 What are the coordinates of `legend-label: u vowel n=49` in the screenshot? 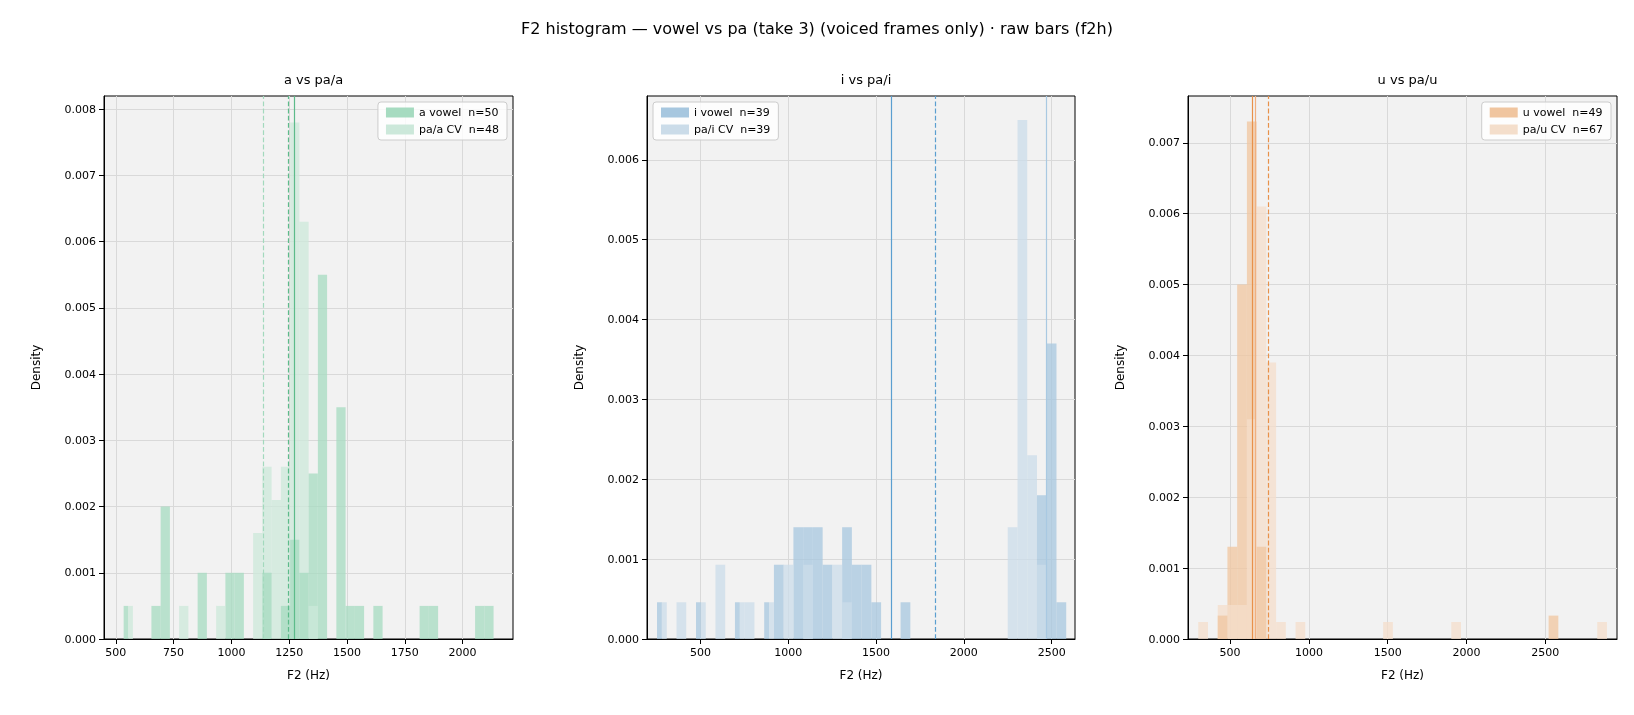 It's located at (1562, 112).